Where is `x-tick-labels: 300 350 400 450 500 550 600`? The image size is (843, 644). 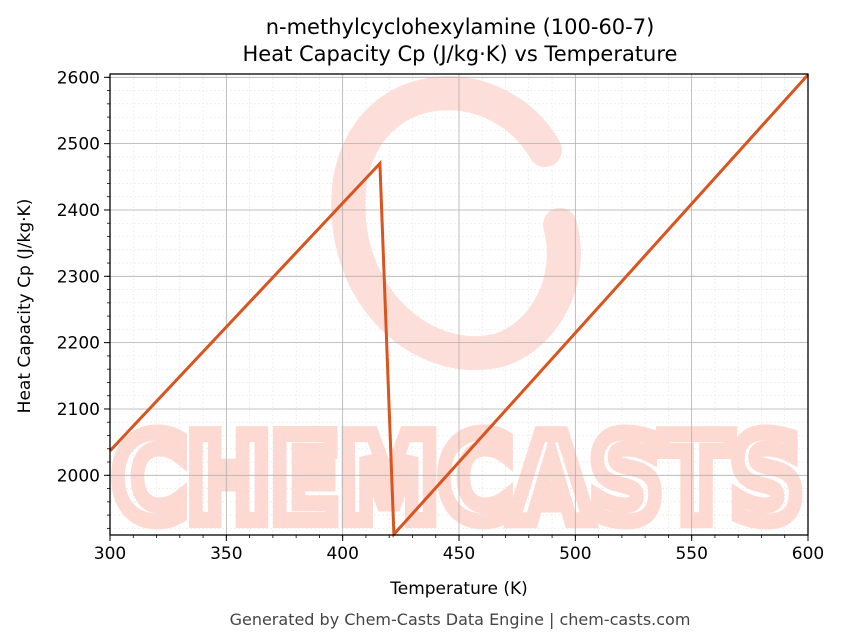
x-tick-labels: 300 350 400 450 500 550 600 is located at coordinates (459, 554).